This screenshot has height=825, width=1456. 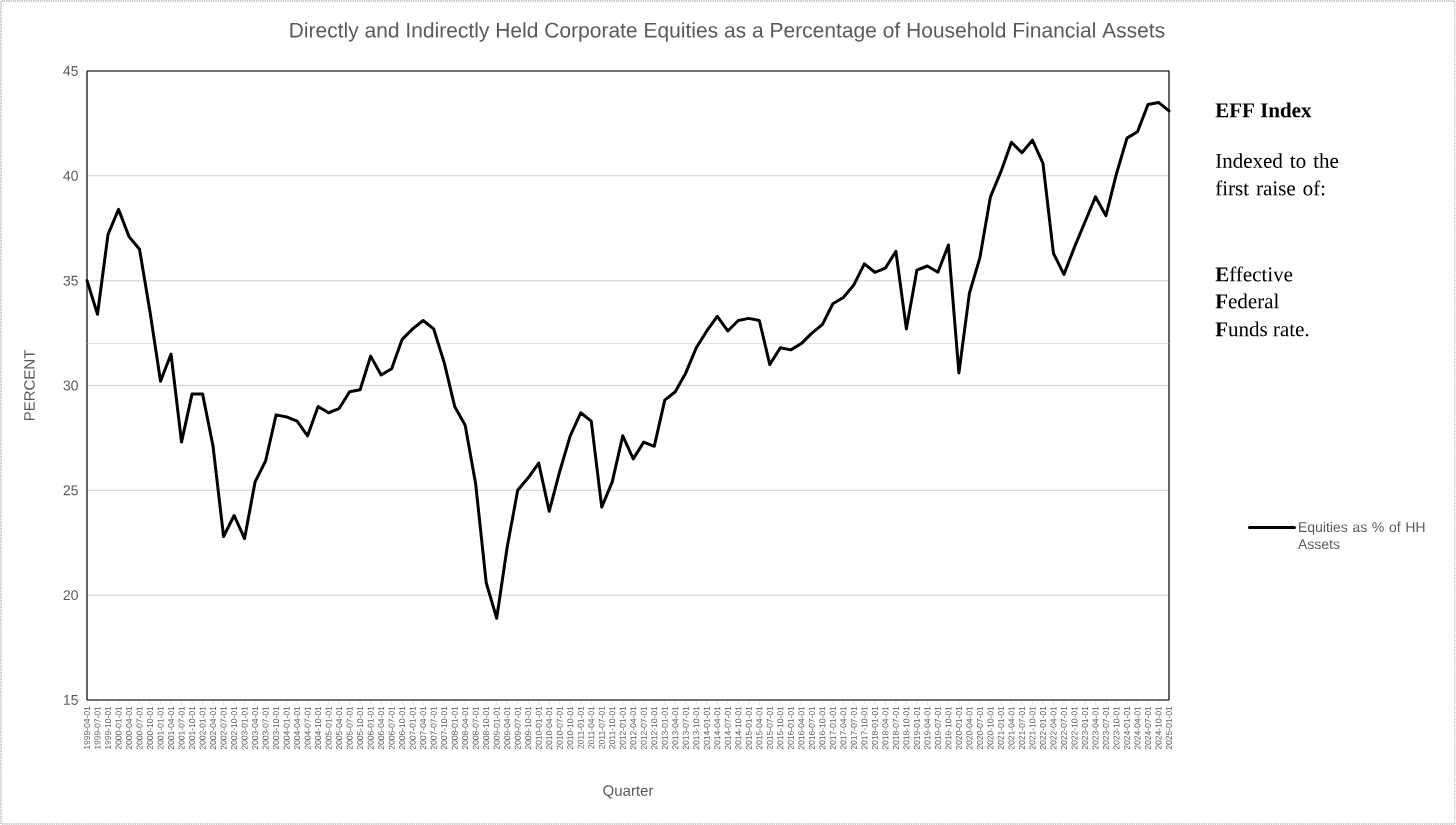 I want to click on x-tick-label: 2004-04-01, so click(x=297, y=728).